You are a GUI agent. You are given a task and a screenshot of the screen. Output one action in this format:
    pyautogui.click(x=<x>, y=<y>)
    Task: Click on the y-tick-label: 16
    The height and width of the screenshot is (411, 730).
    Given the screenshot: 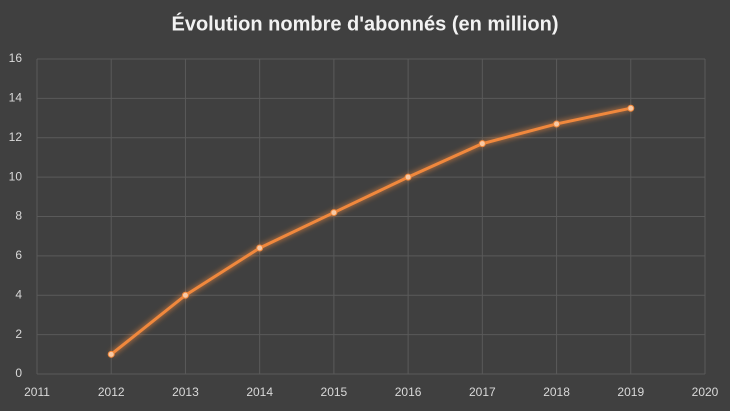 What is the action you would take?
    pyautogui.click(x=16, y=58)
    